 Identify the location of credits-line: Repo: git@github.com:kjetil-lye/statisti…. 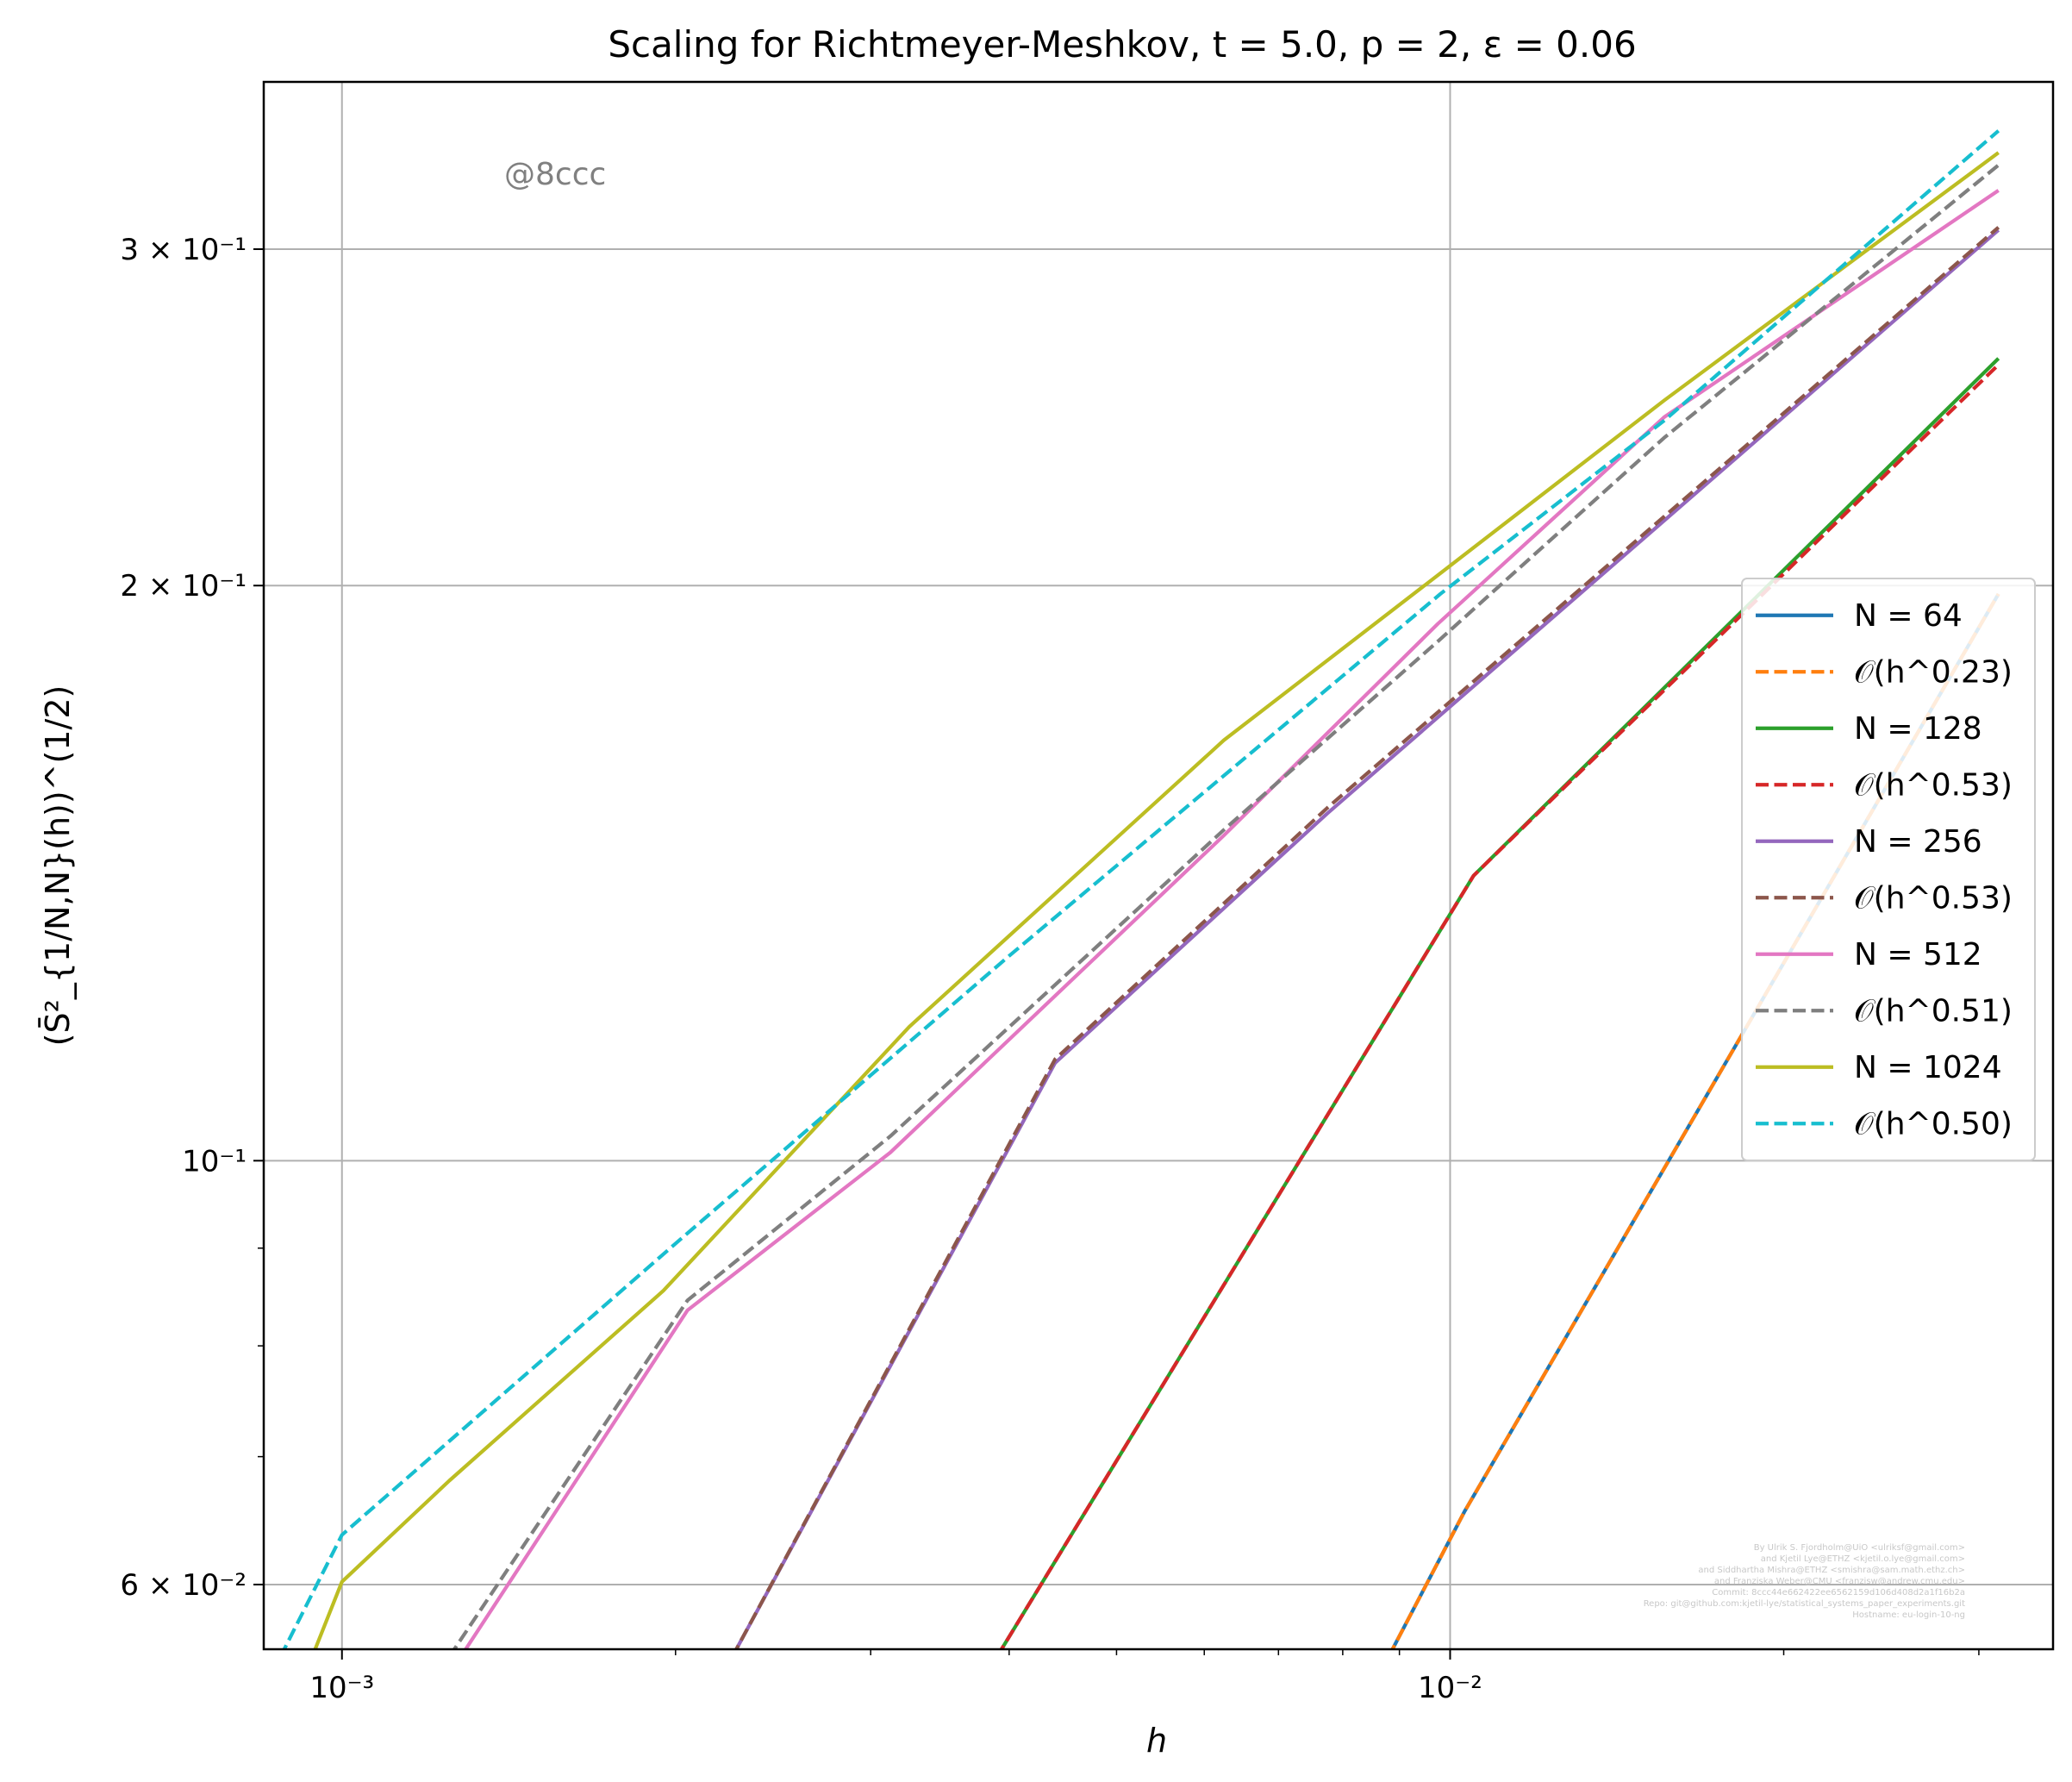
(1804, 1604).